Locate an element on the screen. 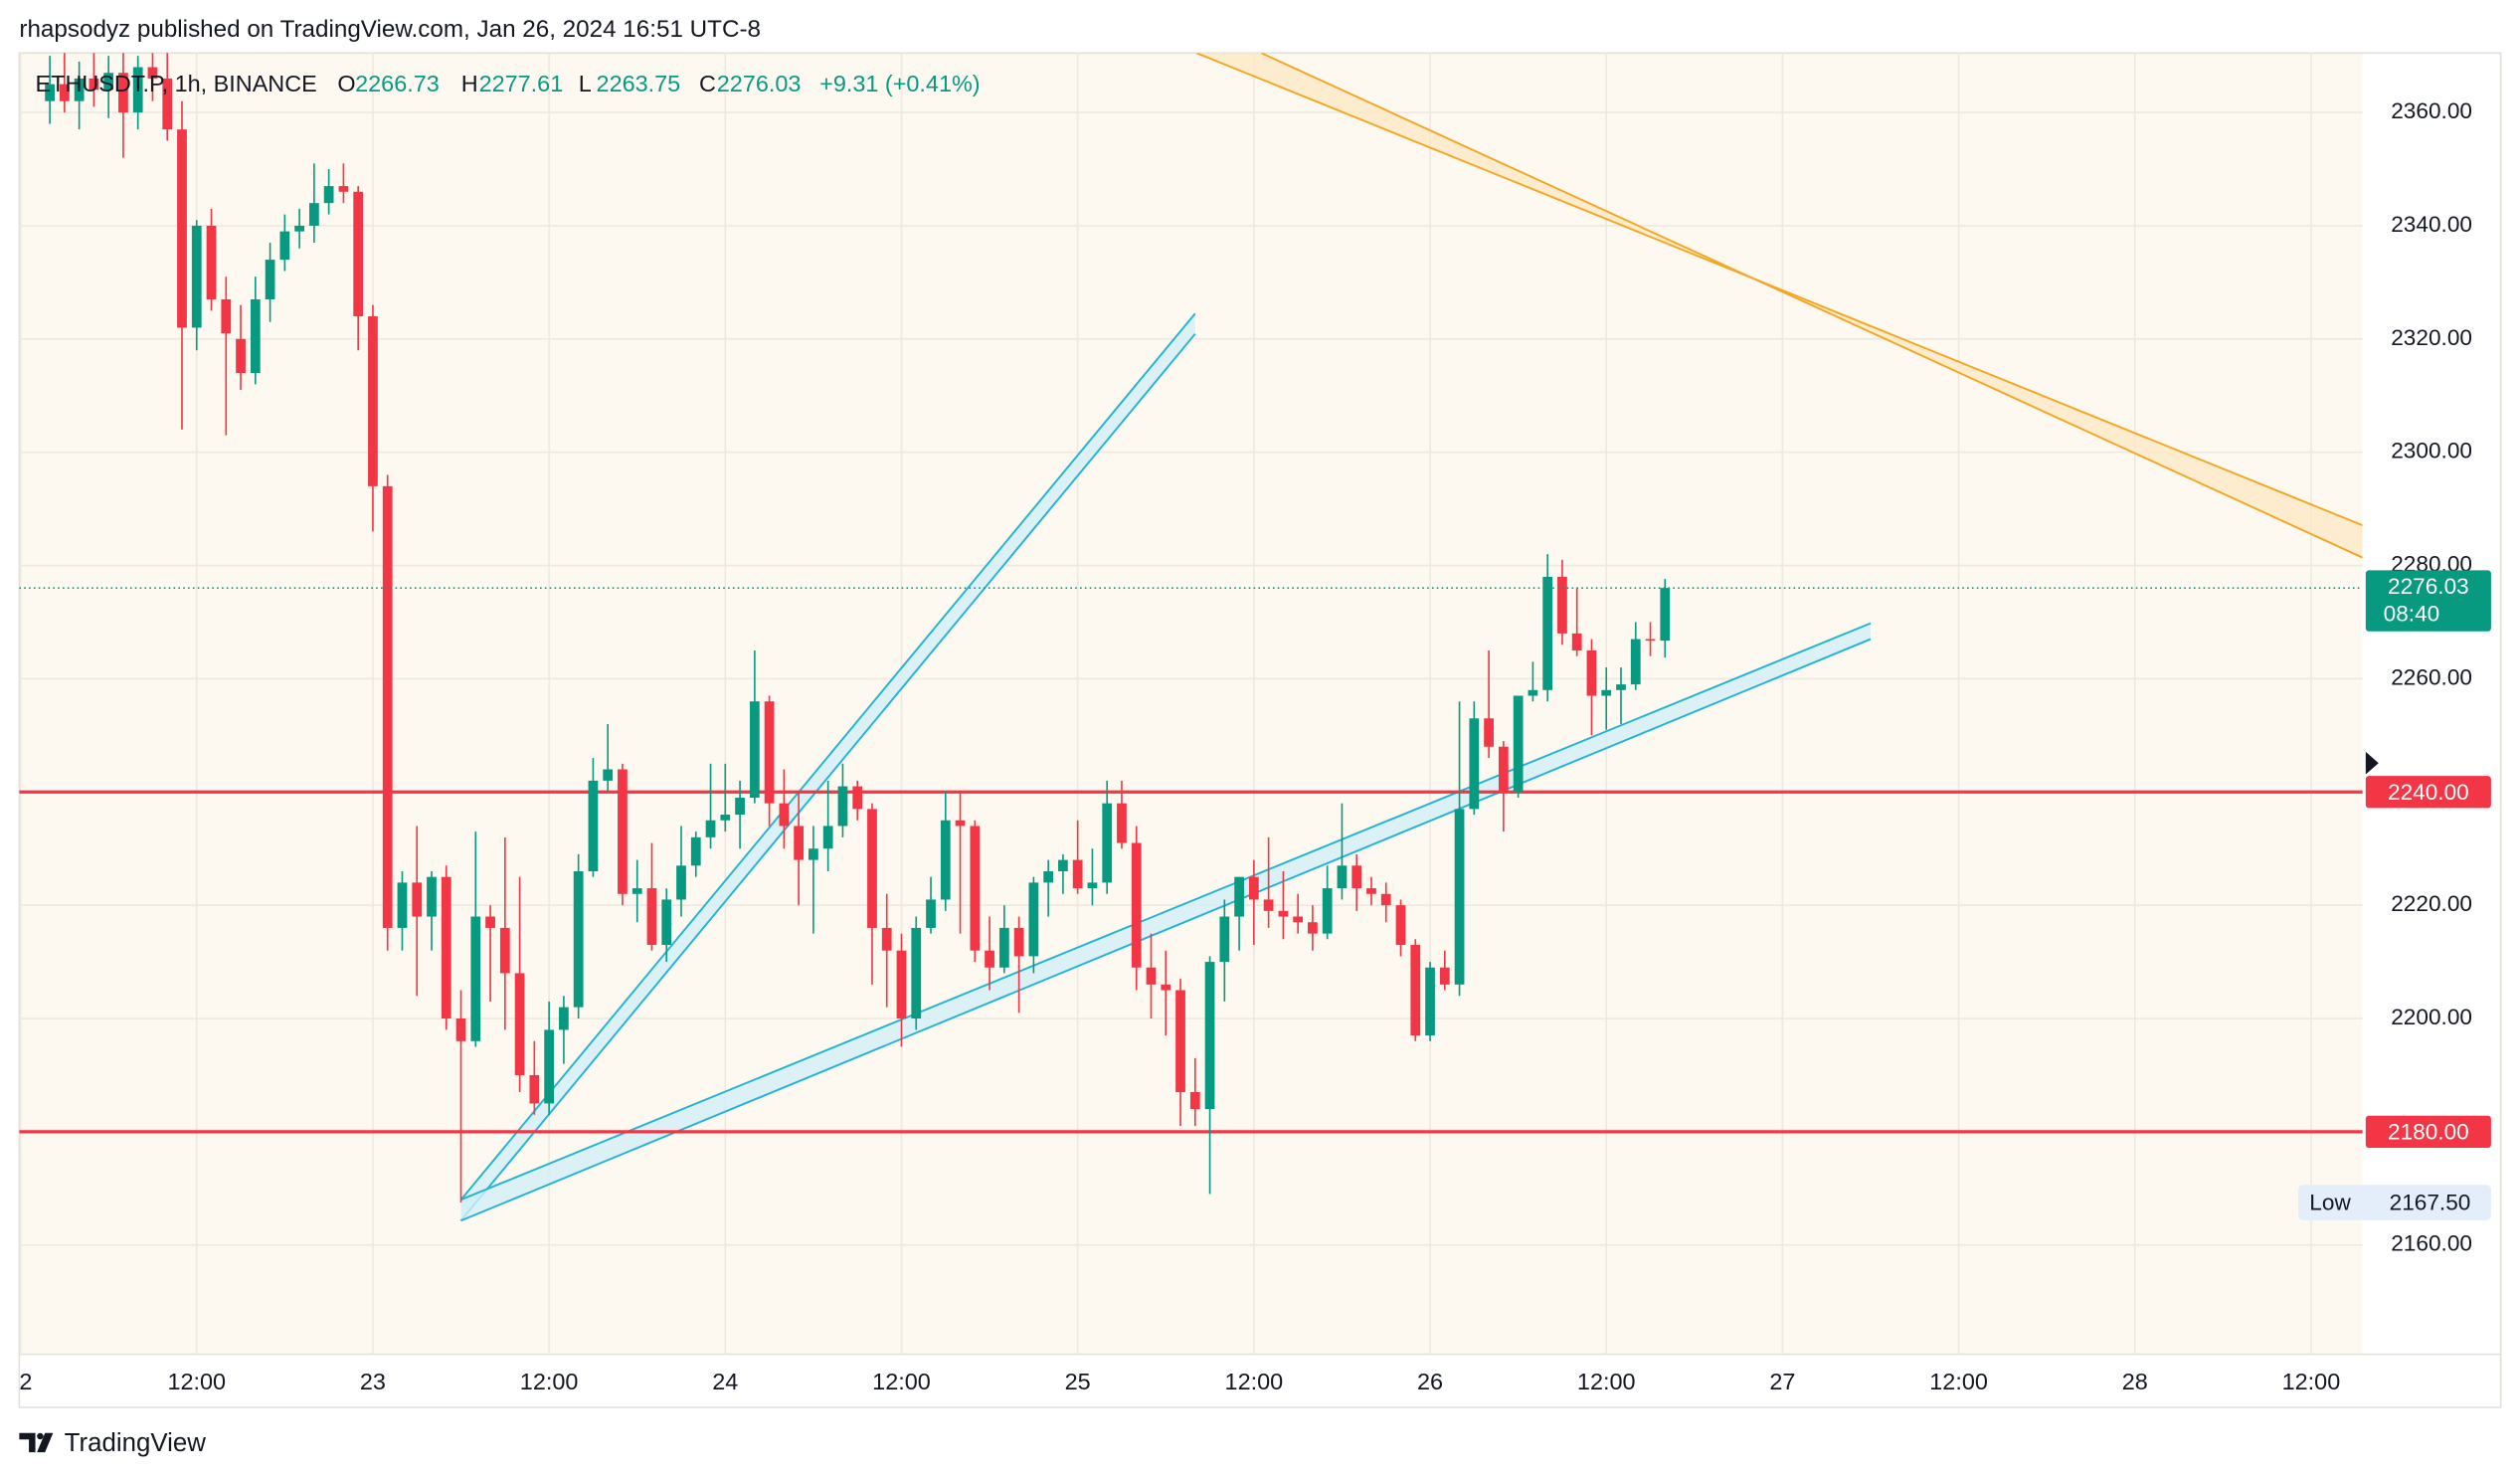  ohlc-letter: L is located at coordinates (585, 83).